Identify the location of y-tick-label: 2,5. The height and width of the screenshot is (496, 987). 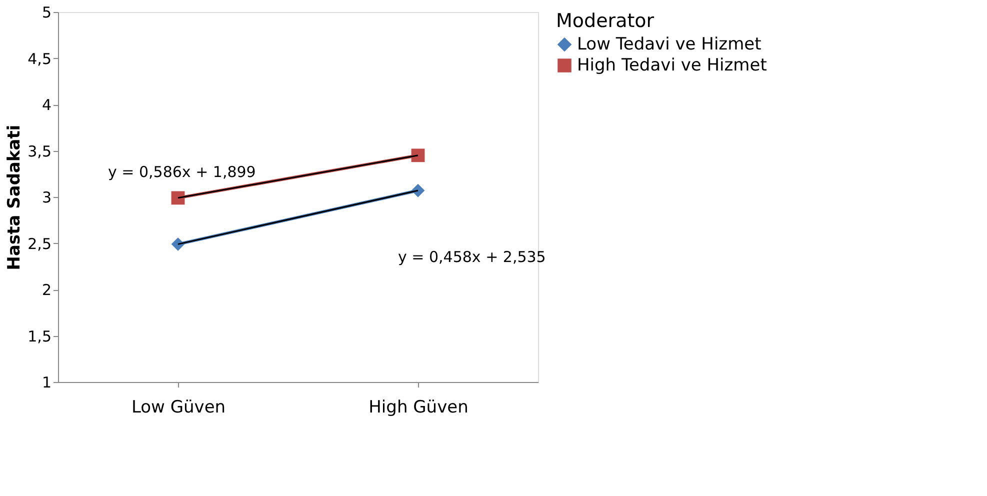
(40, 243).